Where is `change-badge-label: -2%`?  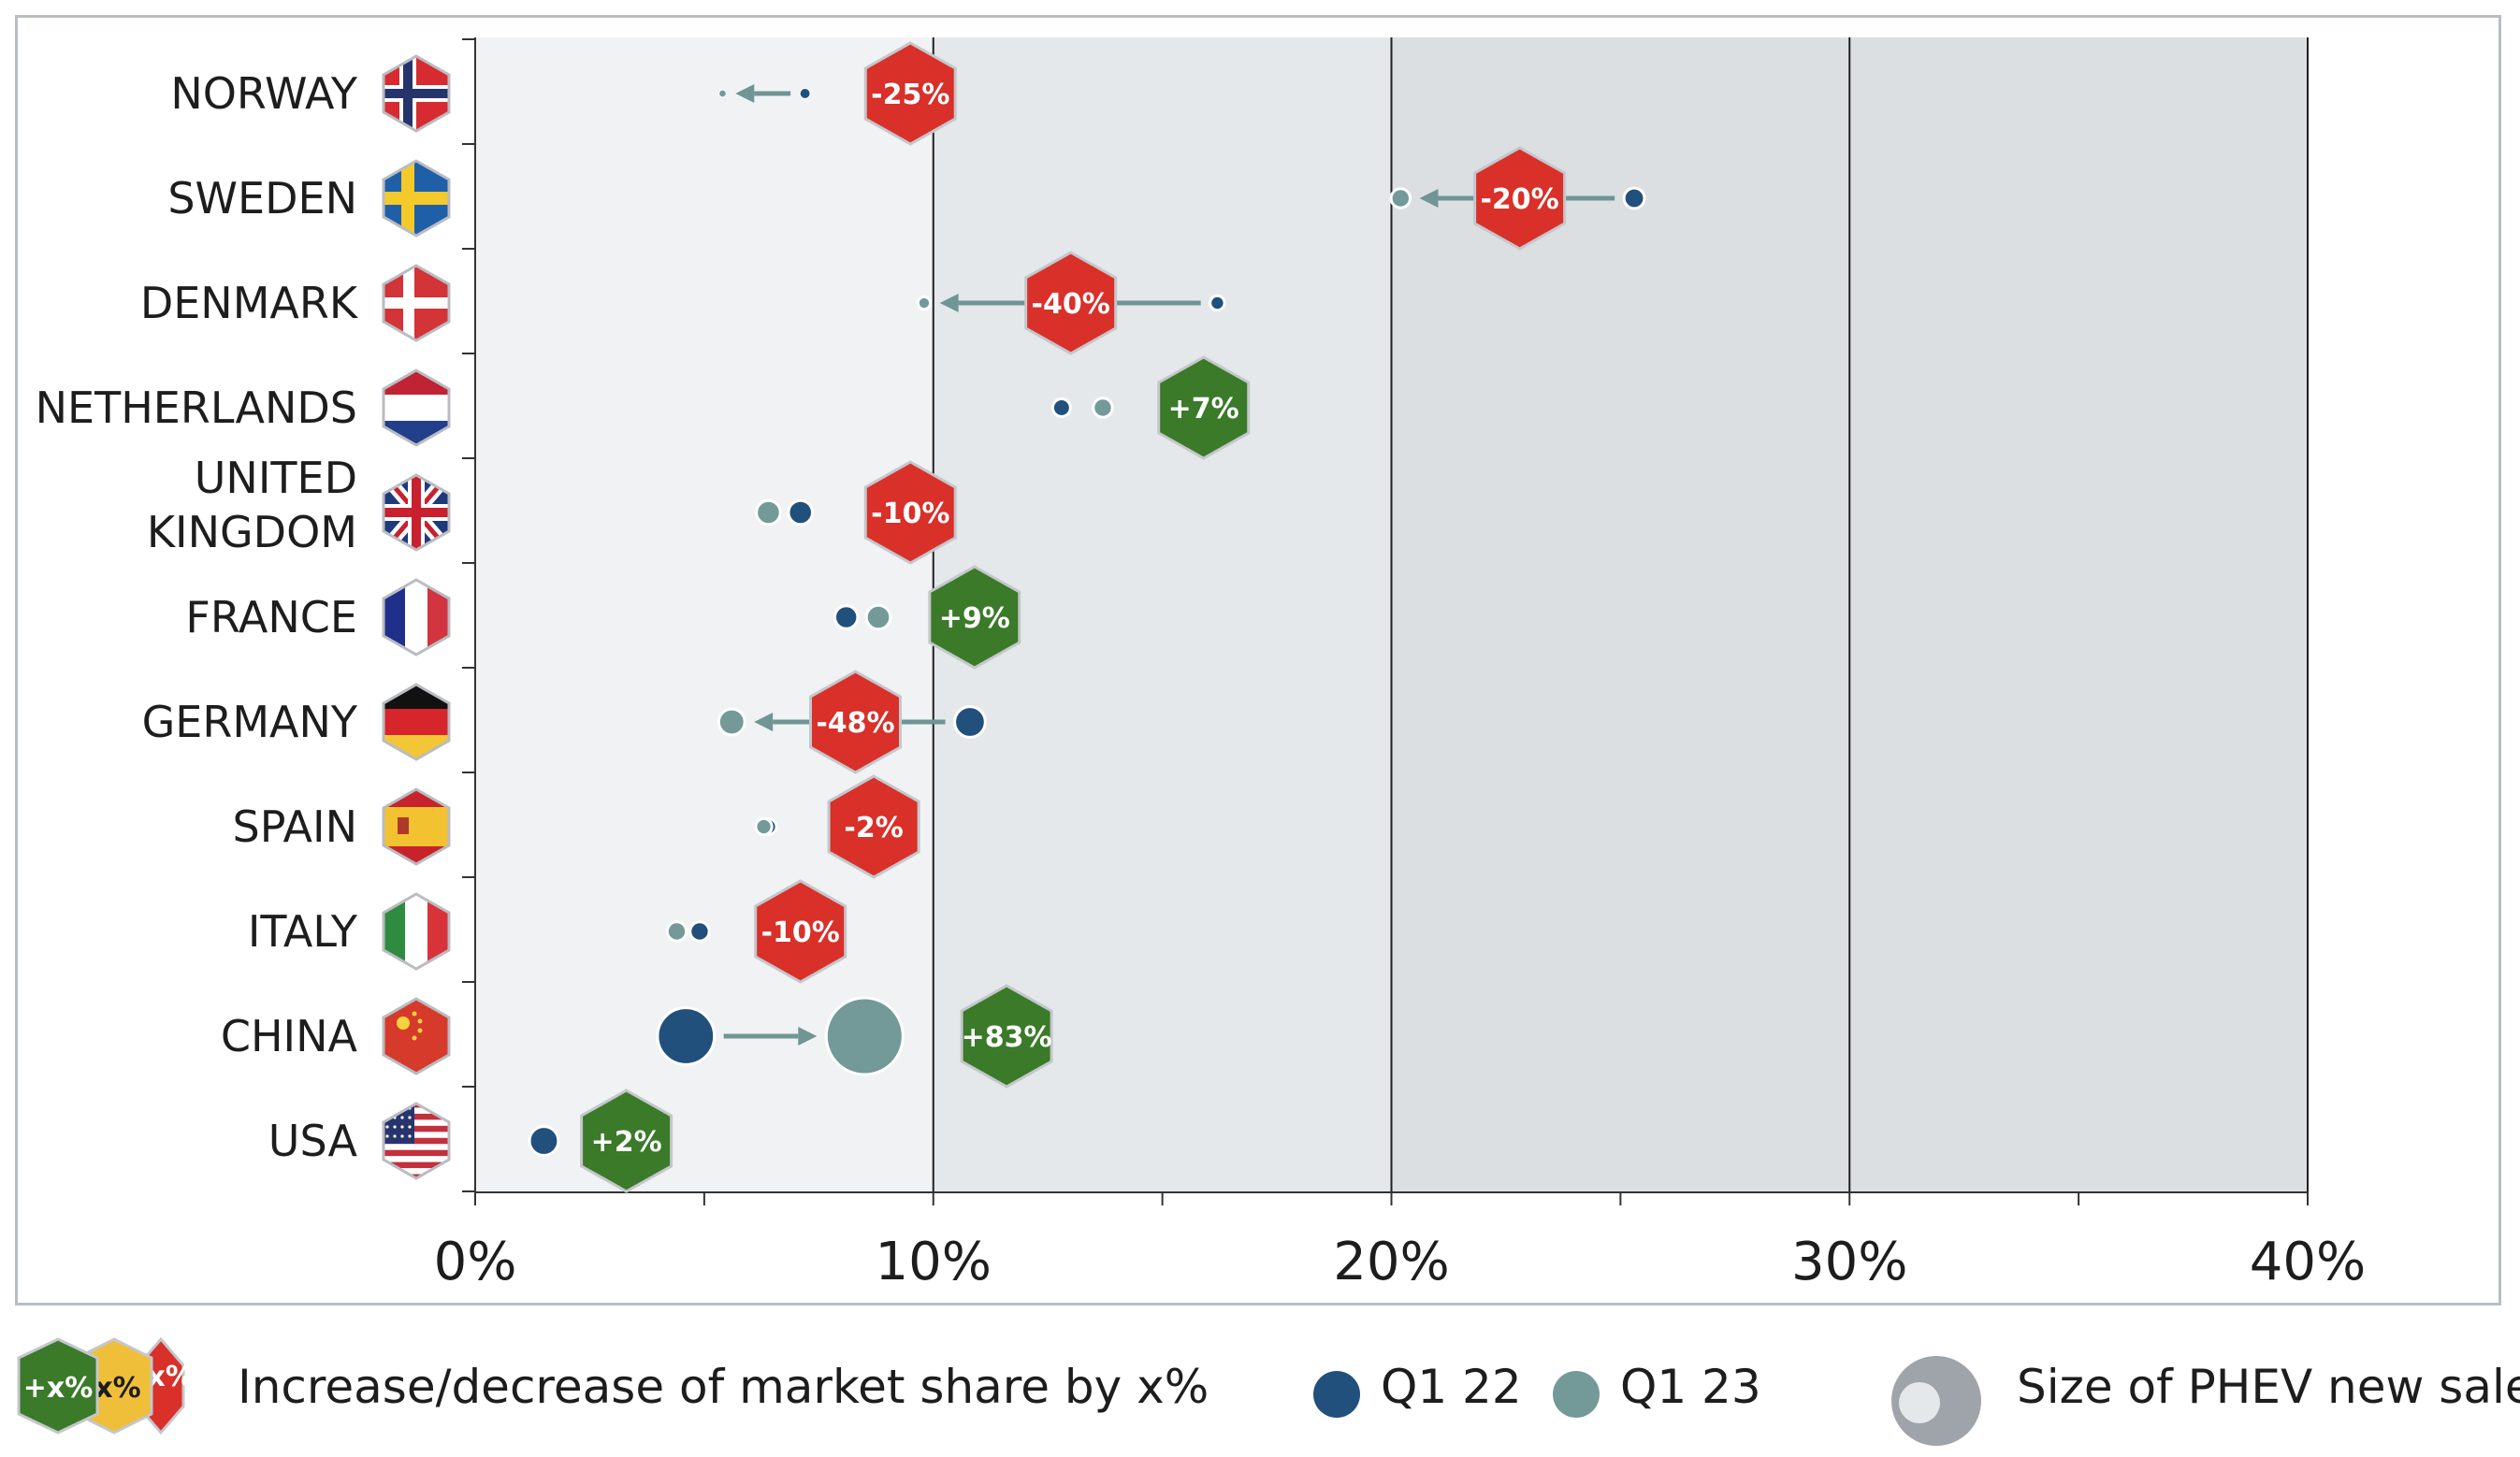
change-badge-label: -2% is located at coordinates (873, 828).